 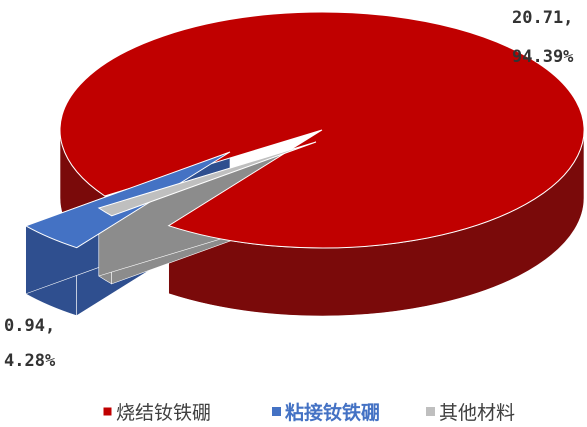 I want to click on data-label-percent-bonded: 4.28%, so click(x=30, y=361).